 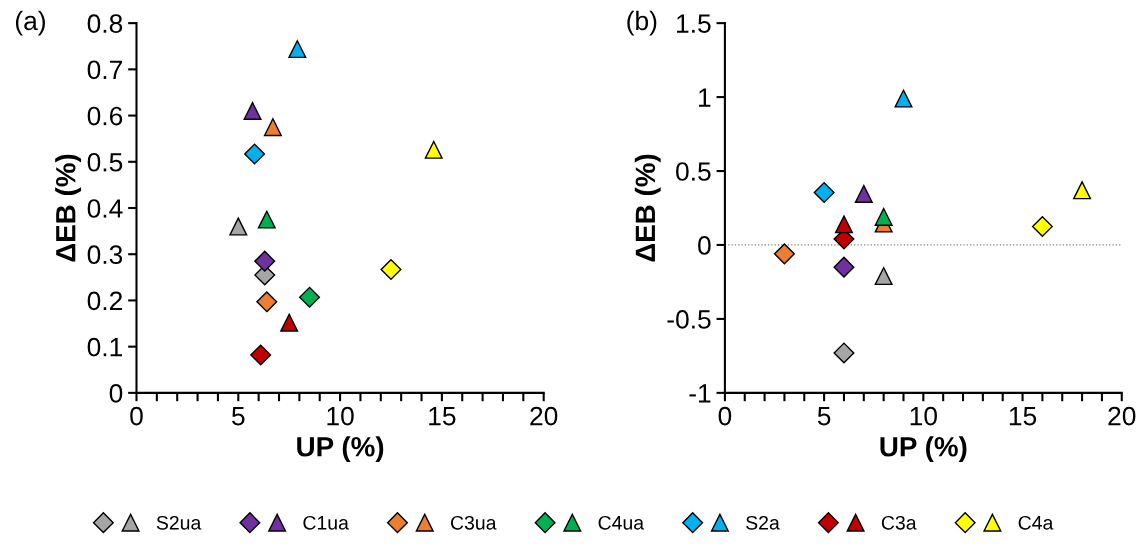 I want to click on y-tick-label: 0.6, so click(x=105, y=116).